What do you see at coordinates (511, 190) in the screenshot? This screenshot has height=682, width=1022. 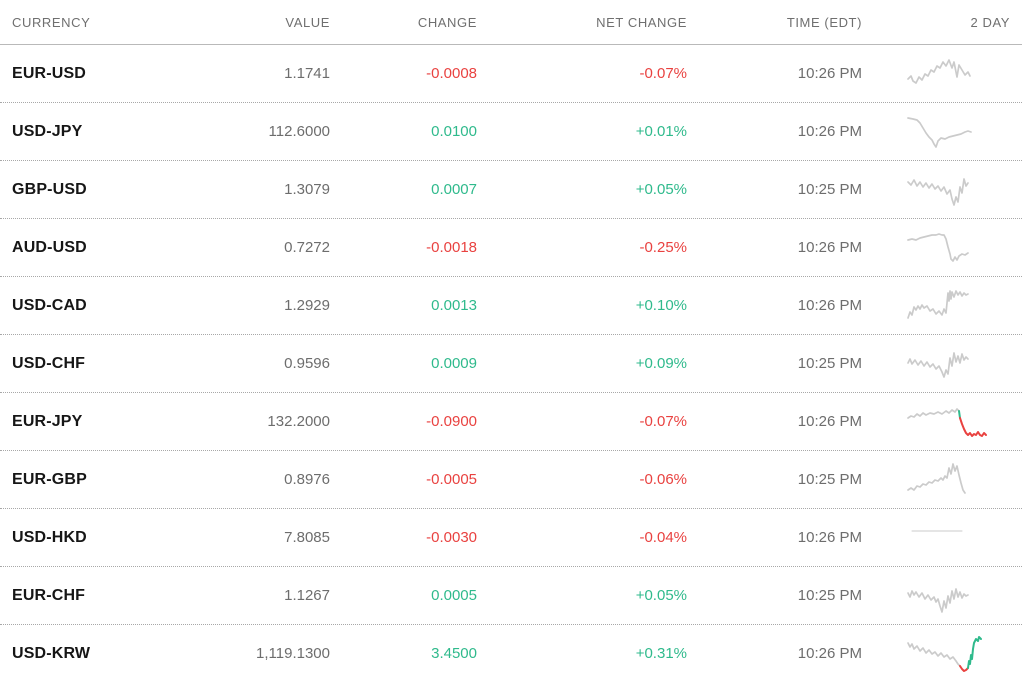 I see `table-row: GBP-USD 1.3079 0.0007 +0.05% 10:25 PM` at bounding box center [511, 190].